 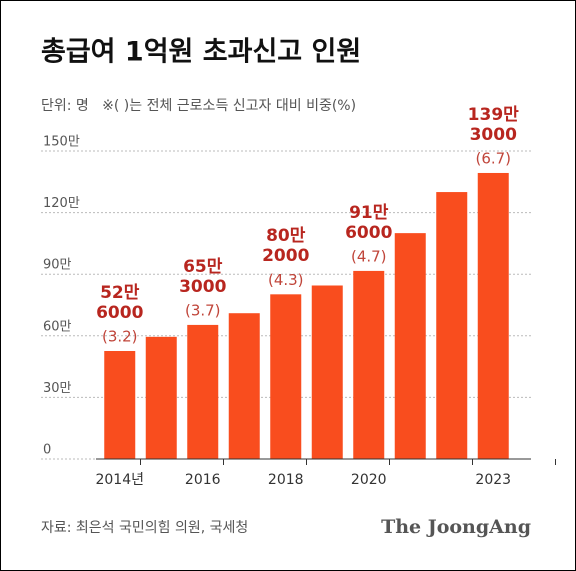 What do you see at coordinates (203, 310) in the screenshot?
I see `share-label: (3.7)` at bounding box center [203, 310].